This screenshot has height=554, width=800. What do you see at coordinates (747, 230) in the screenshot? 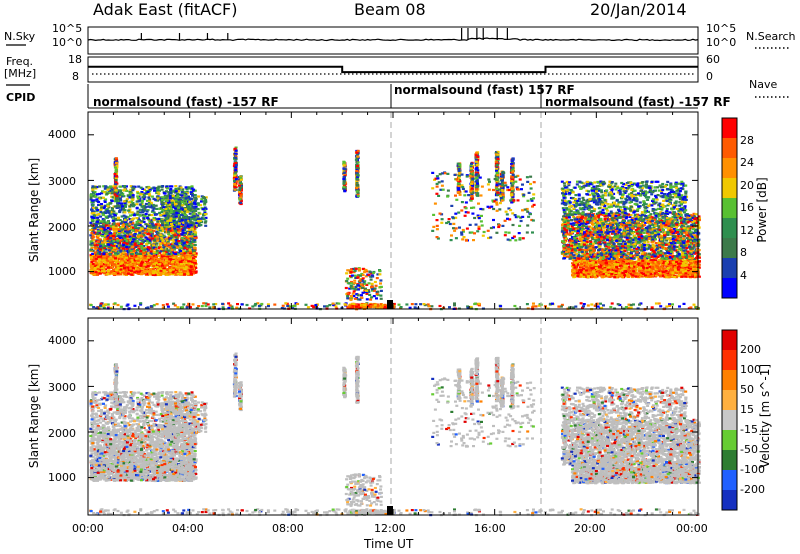
I see `power-colorbar-tick-label: 12` at bounding box center [747, 230].